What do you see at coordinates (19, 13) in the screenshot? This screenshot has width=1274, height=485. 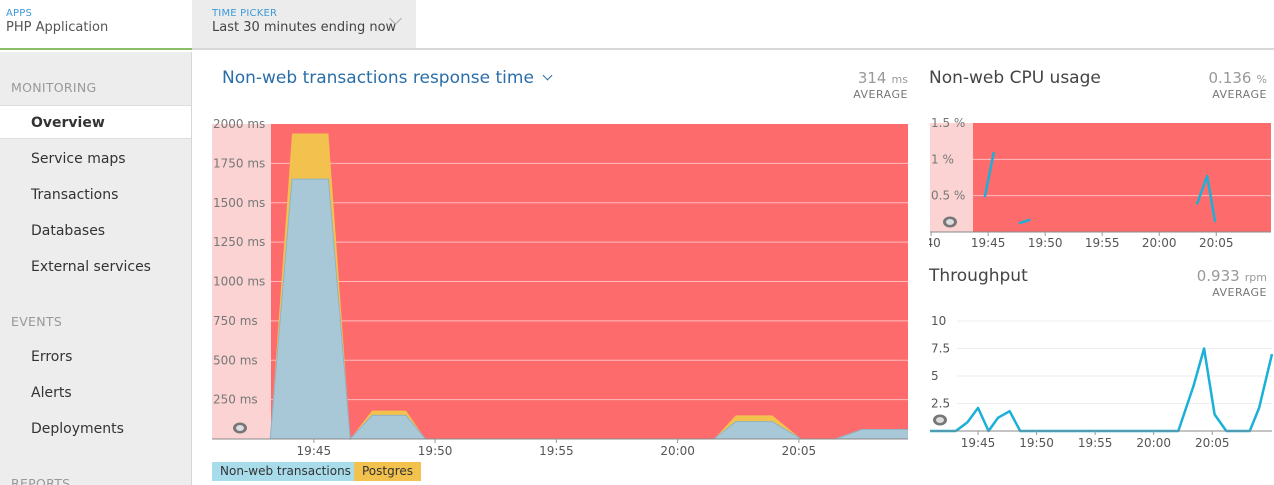 I see `apps-label: APPS` at bounding box center [19, 13].